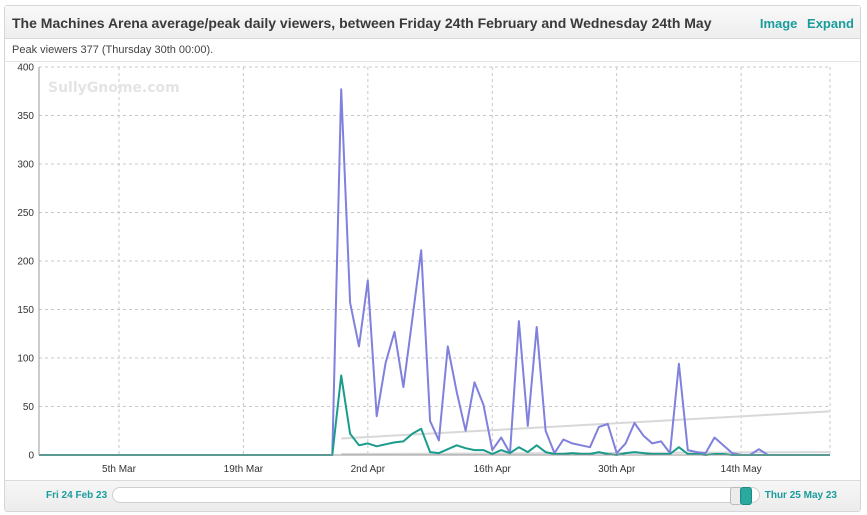 This screenshot has width=867, height=515. Describe the element at coordinates (29, 407) in the screenshot. I see `y-tick-label: 50` at that location.